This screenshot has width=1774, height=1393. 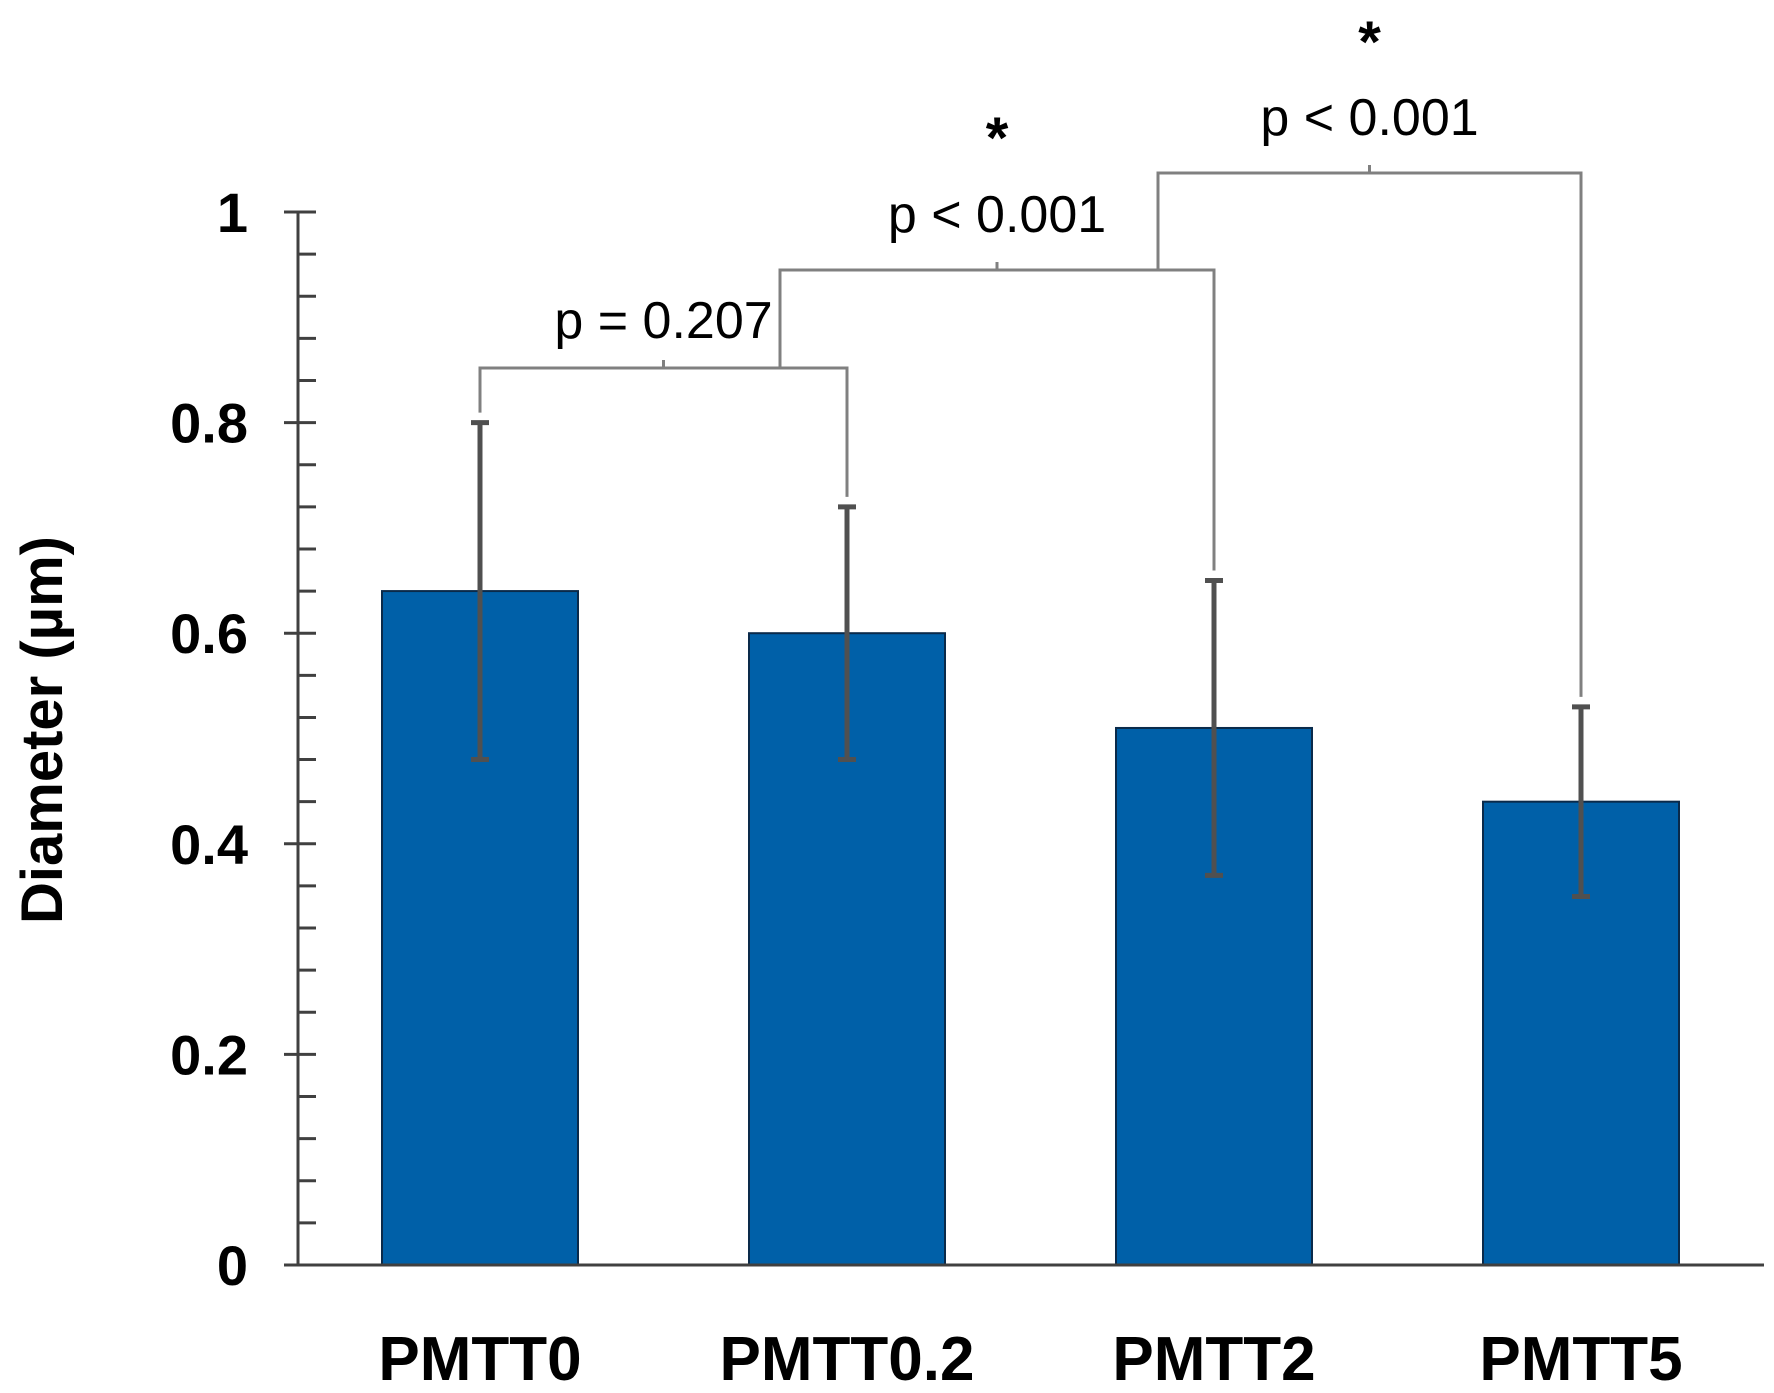 I want to click on x-tick-label: PMTT2, so click(x=1213, y=1359).